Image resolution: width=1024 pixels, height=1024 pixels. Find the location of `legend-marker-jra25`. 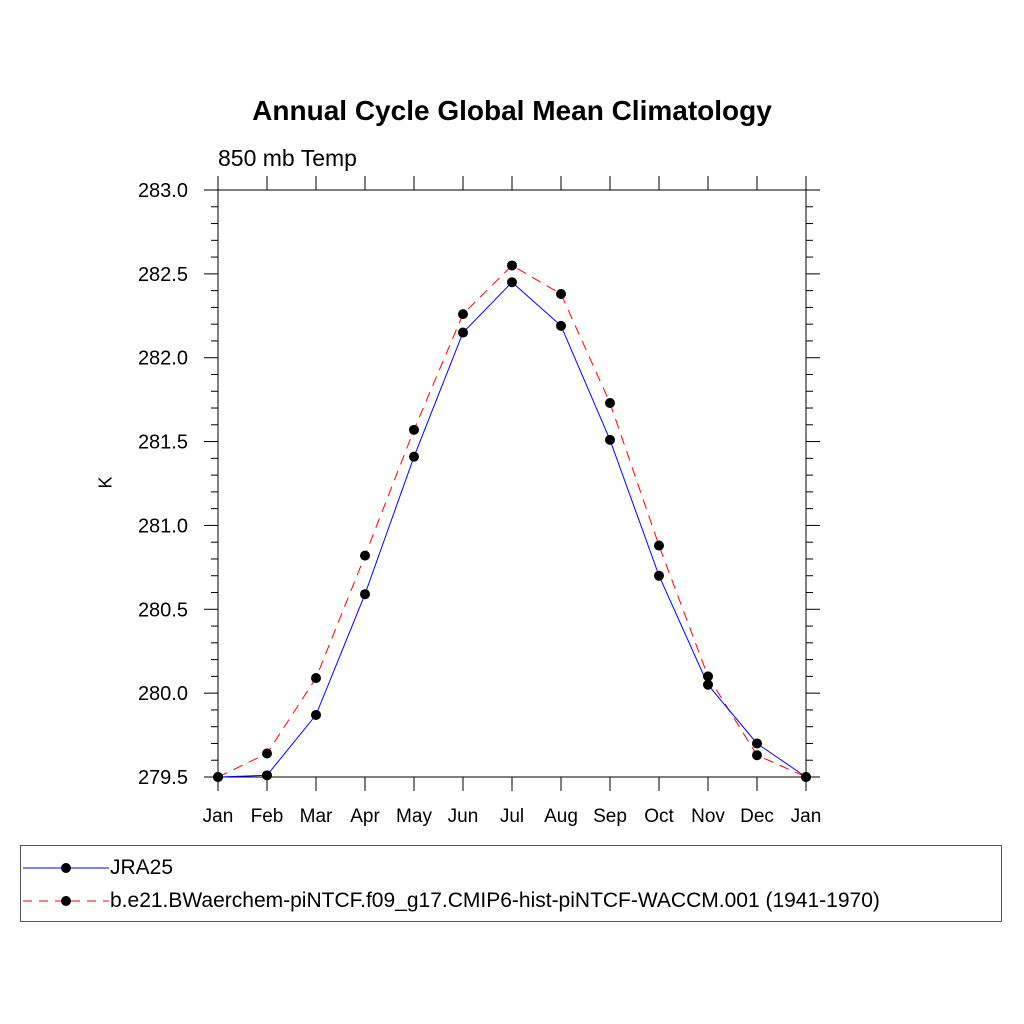

legend-marker-jra25 is located at coordinates (66, 868).